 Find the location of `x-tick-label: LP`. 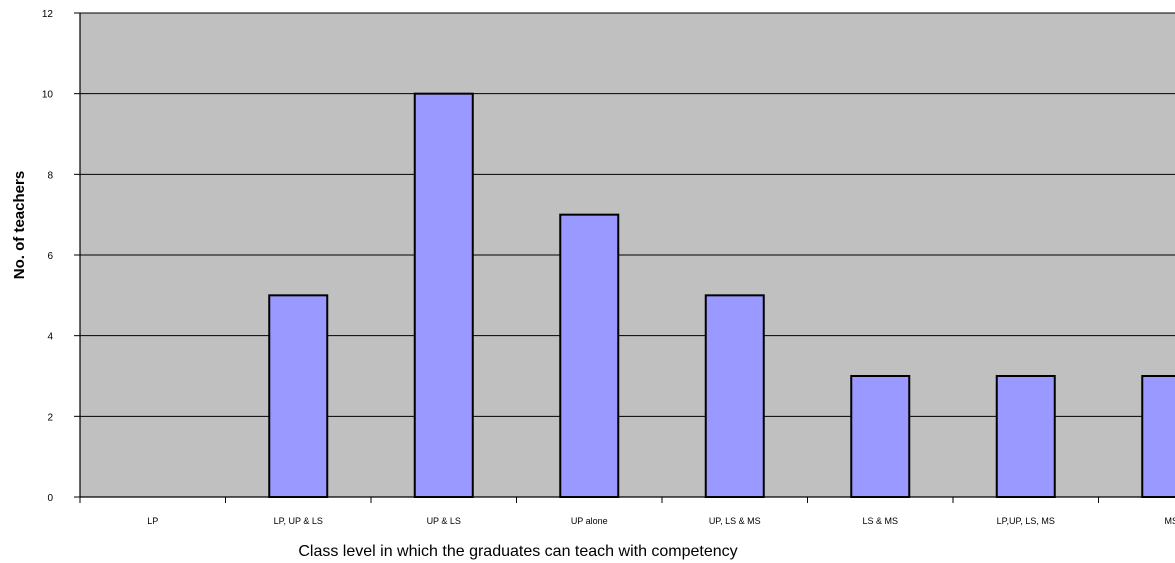

x-tick-label: LP is located at coordinates (152, 521).